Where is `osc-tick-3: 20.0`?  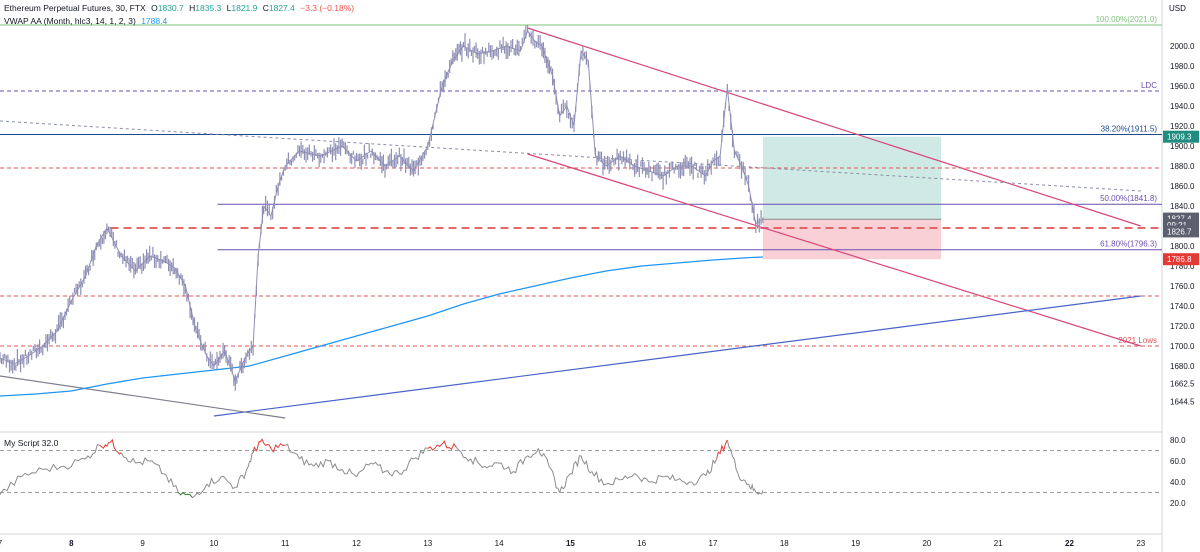 osc-tick-3: 20.0 is located at coordinates (1178, 503).